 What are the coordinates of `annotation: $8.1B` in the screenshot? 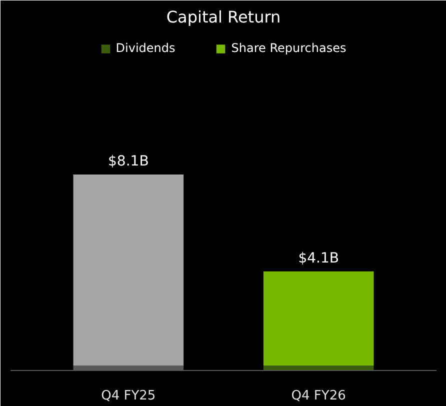 It's located at (128, 162).